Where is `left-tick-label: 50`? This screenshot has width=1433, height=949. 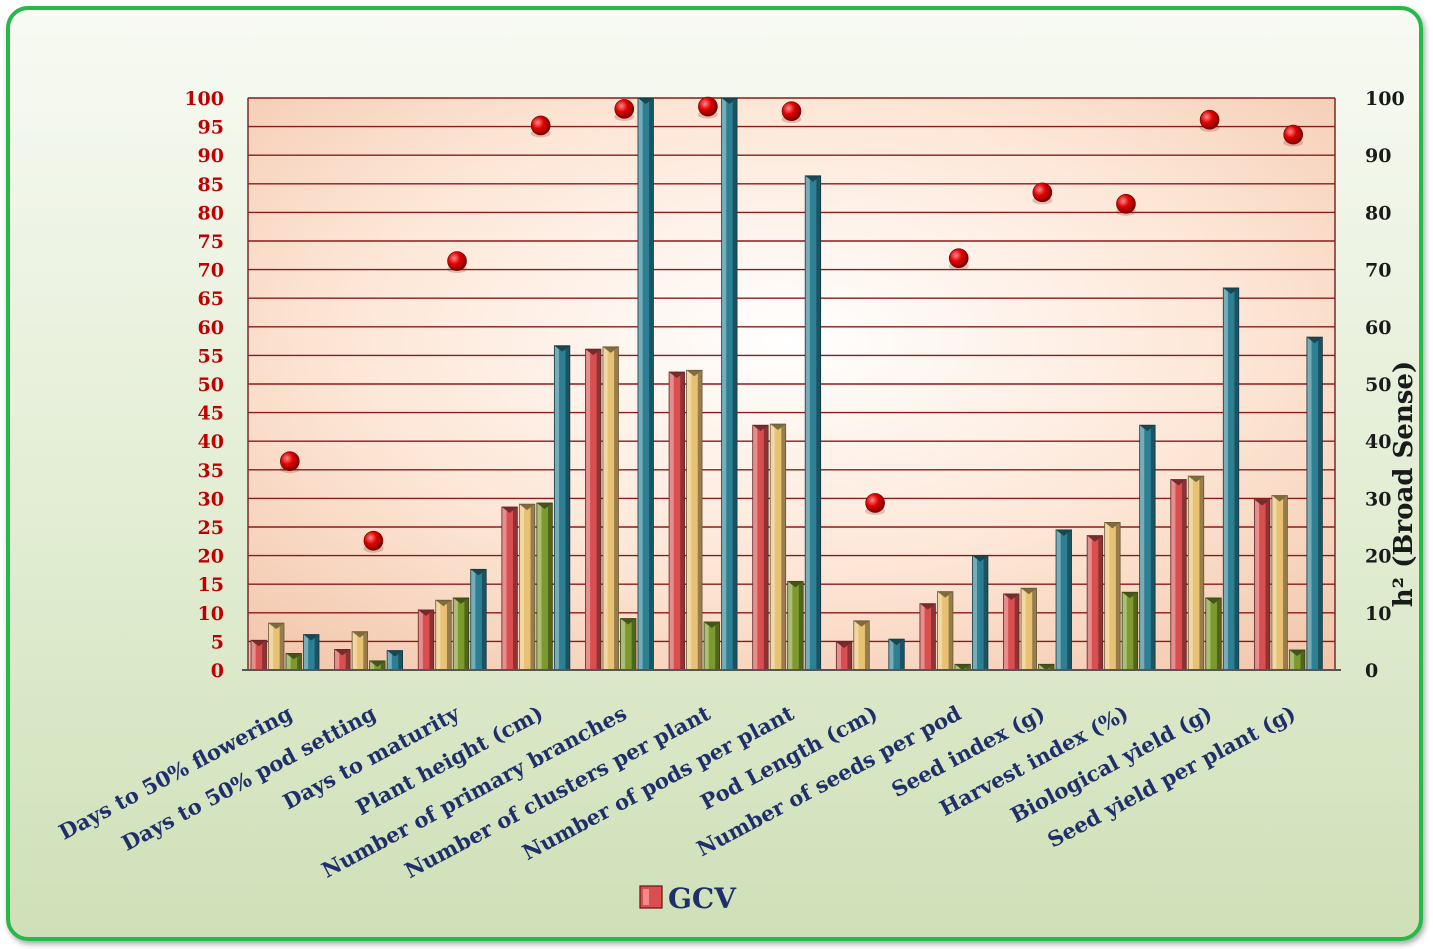 left-tick-label: 50 is located at coordinates (211, 385).